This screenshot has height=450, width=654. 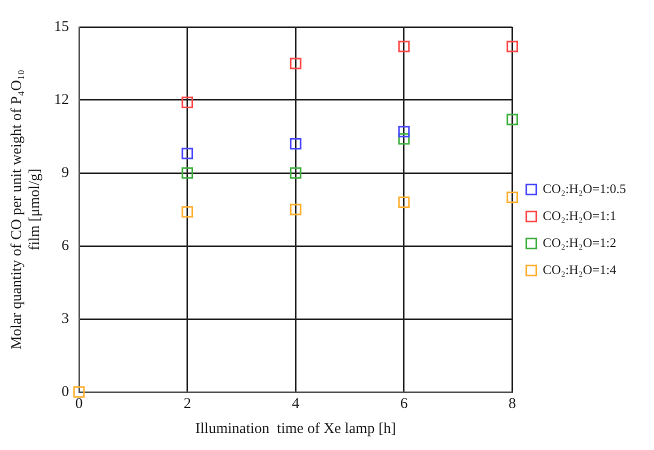 What do you see at coordinates (65, 318) in the screenshot?
I see `y-tick-label: 3` at bounding box center [65, 318].